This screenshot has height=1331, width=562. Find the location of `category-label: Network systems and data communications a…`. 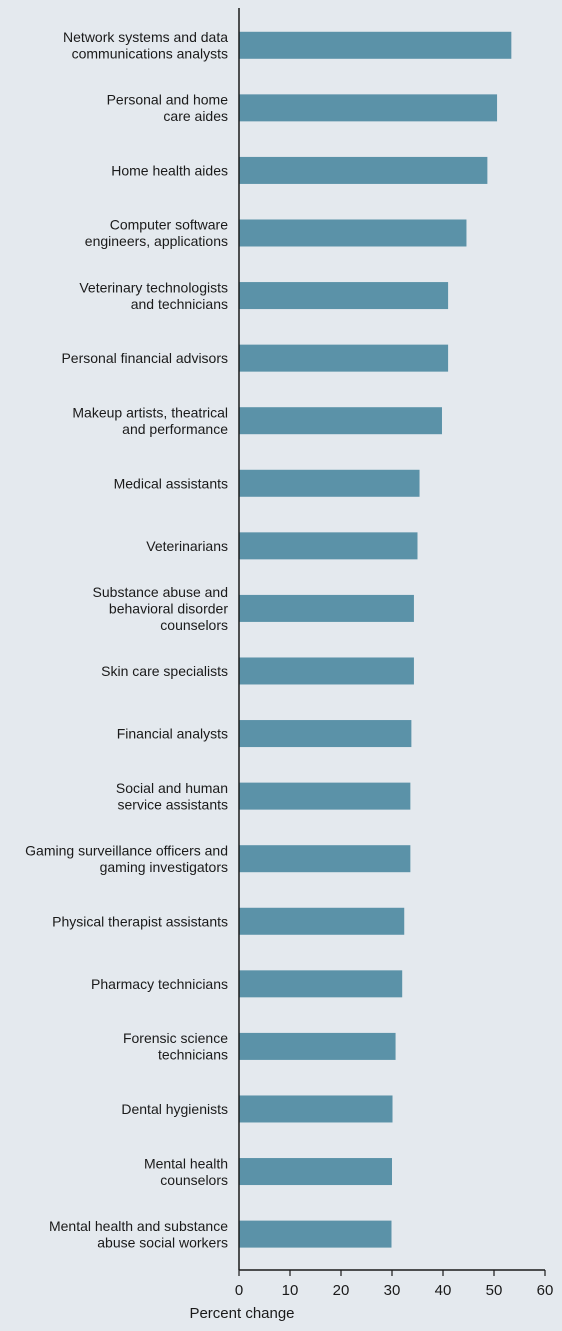

category-label: Network systems and data communications a… is located at coordinates (145, 45).